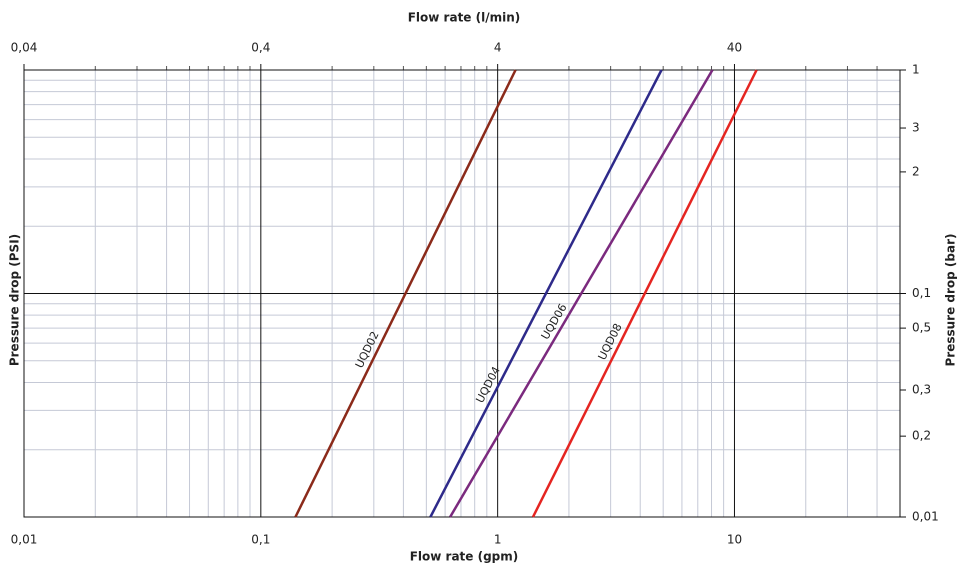 The image size is (960, 568). Describe the element at coordinates (260, 540) in the screenshot. I see `x-tick-label: 0,1` at that location.